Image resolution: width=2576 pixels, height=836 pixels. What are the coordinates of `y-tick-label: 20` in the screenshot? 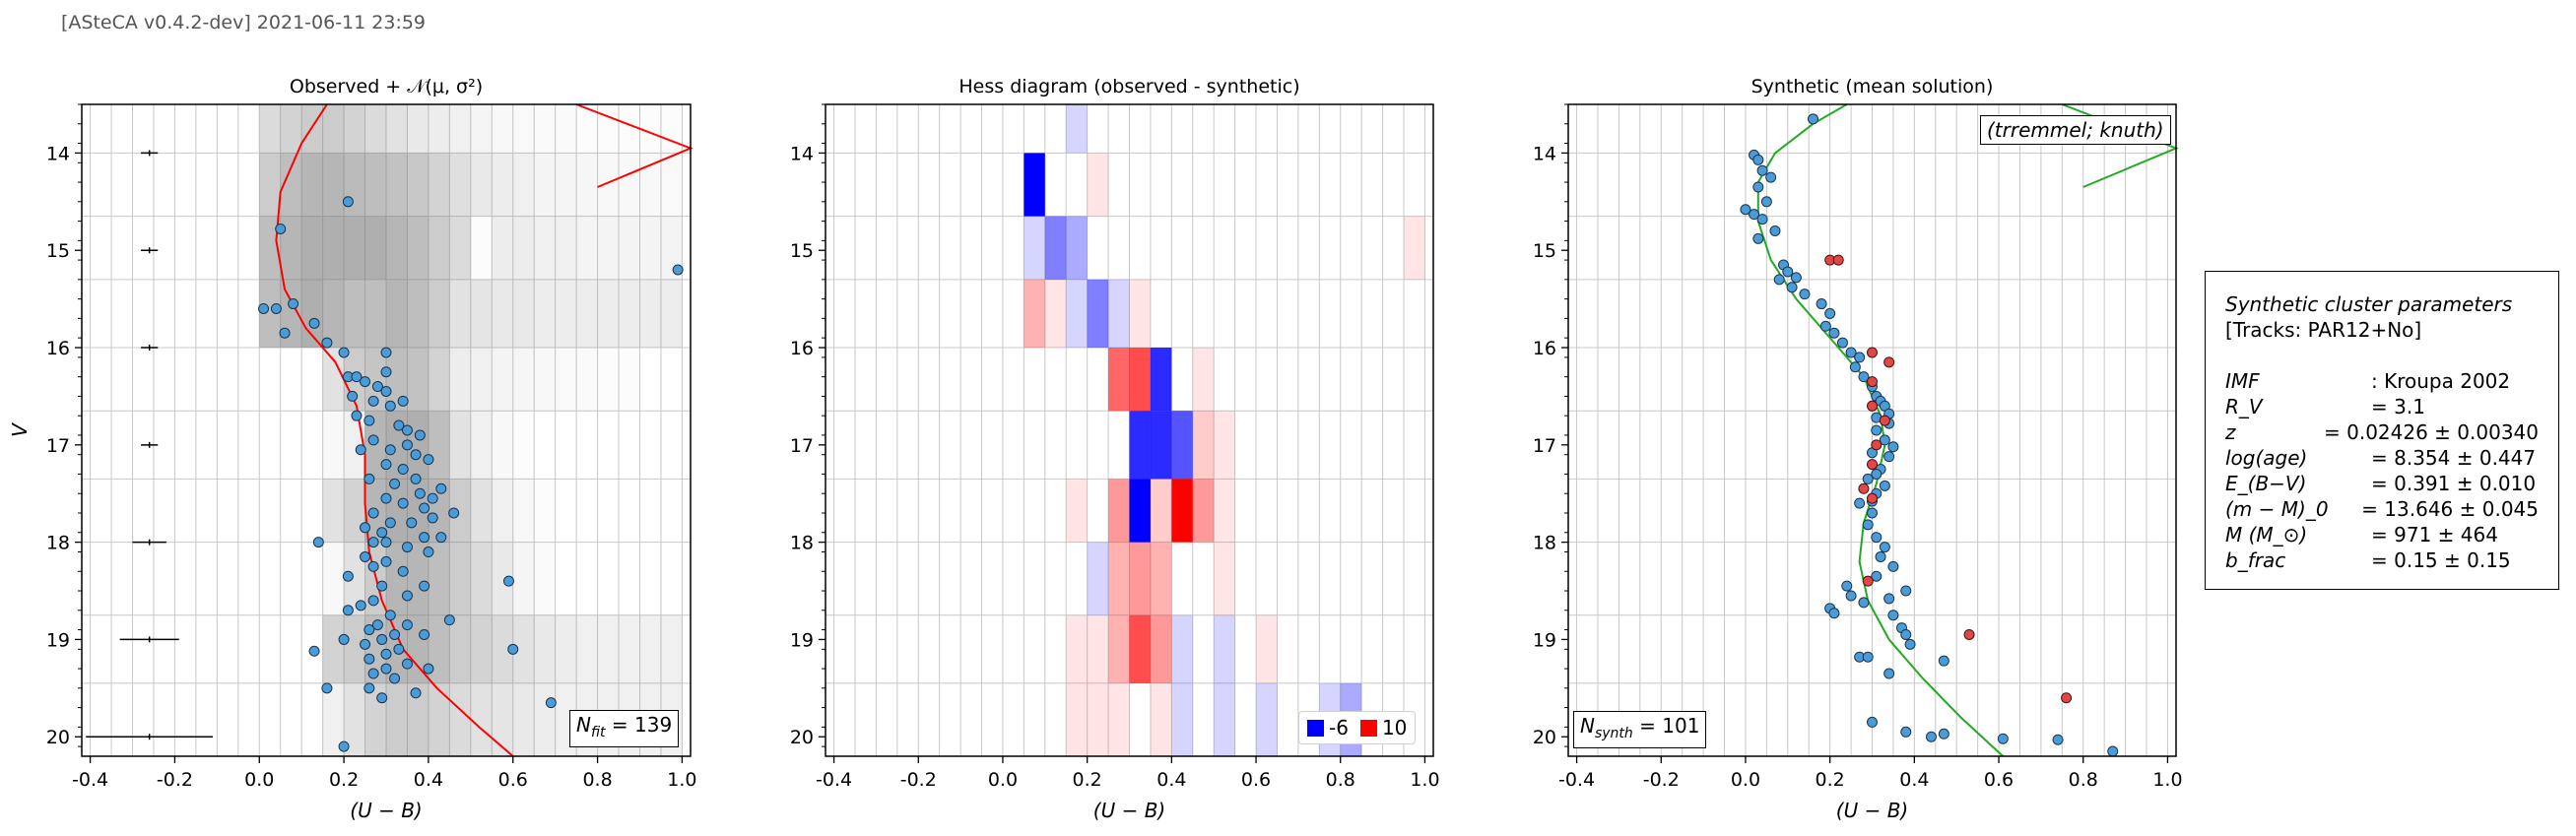 It's located at (1545, 737).